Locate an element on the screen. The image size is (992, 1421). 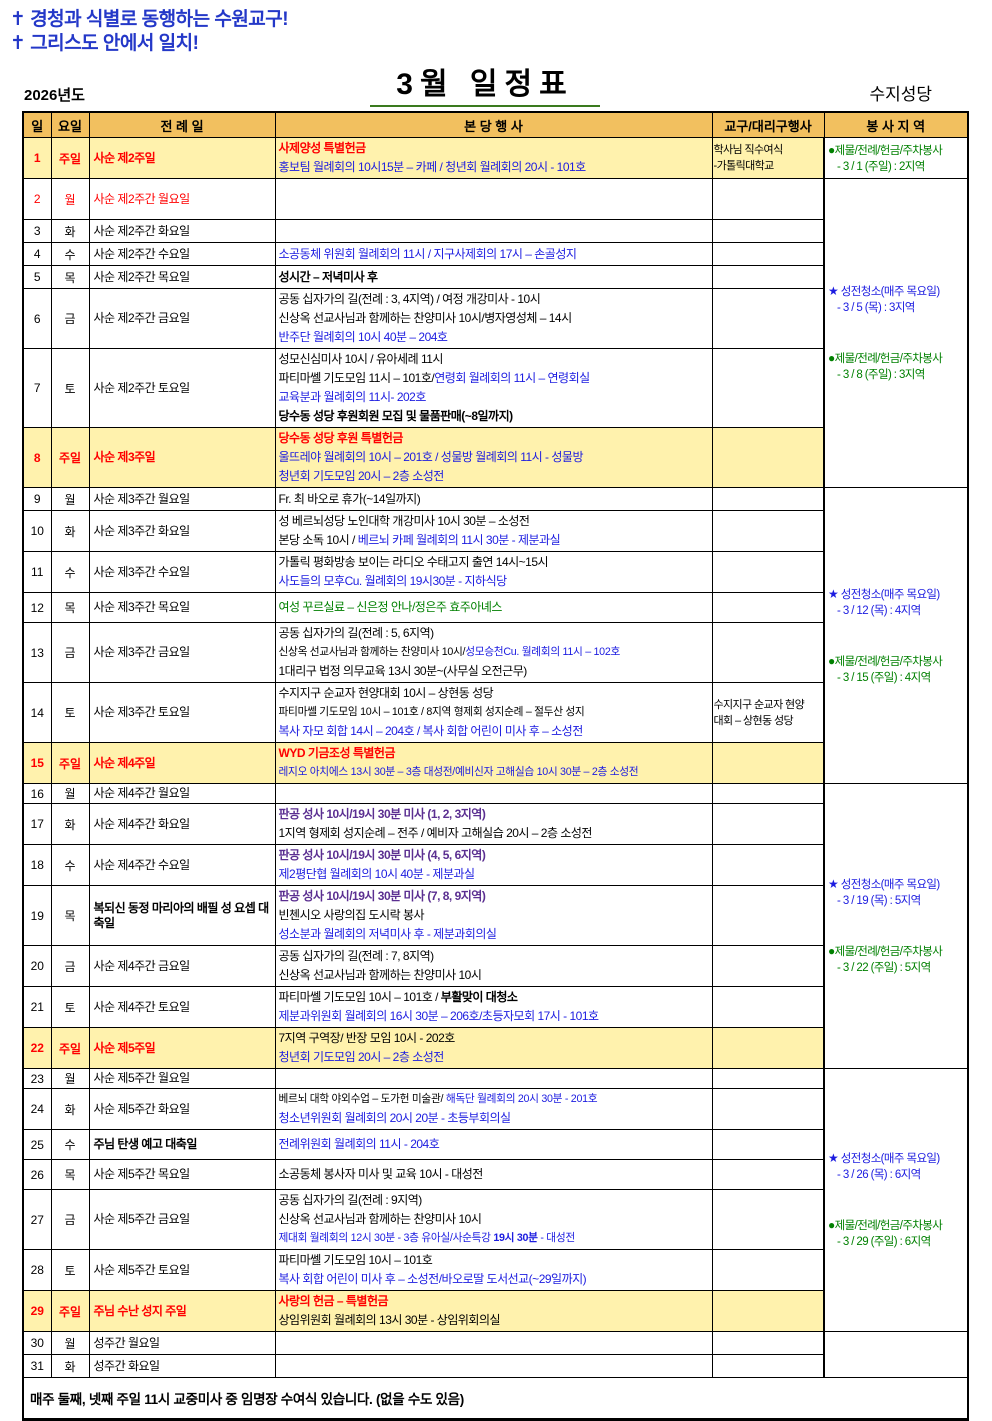
slogan-line-1: ✝ 경청과 식별로 동행하는 수원교구! is located at coordinates (149, 19).